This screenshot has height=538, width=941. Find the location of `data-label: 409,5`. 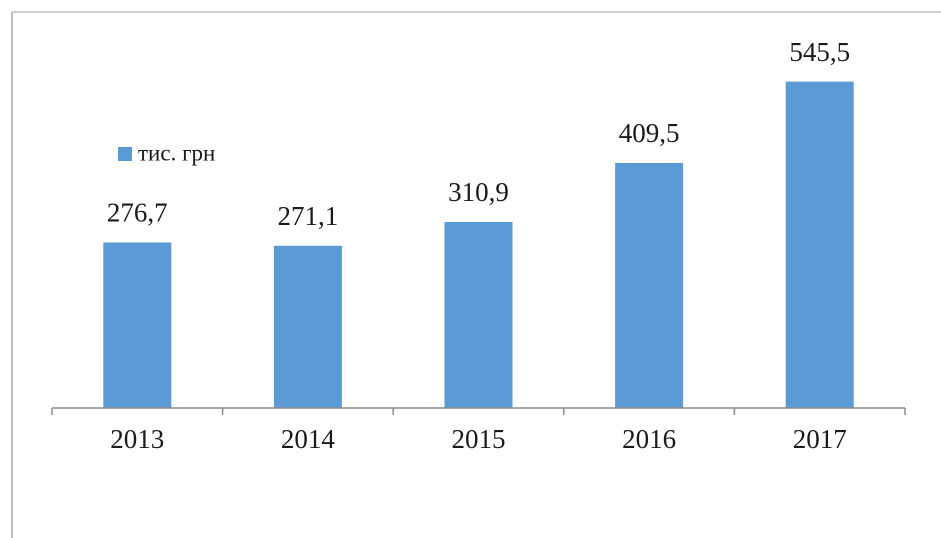

data-label: 409,5 is located at coordinates (649, 133).